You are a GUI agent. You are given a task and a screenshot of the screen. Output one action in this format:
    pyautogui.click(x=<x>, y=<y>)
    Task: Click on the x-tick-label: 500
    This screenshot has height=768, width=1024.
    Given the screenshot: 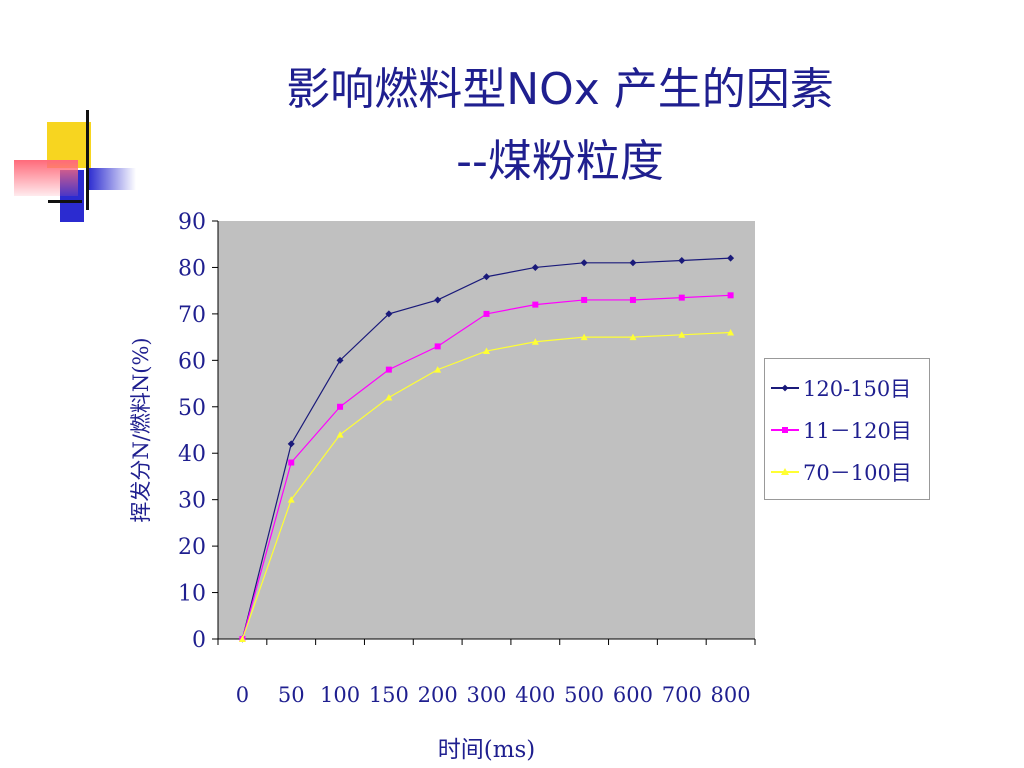 What is the action you would take?
    pyautogui.click(x=584, y=695)
    